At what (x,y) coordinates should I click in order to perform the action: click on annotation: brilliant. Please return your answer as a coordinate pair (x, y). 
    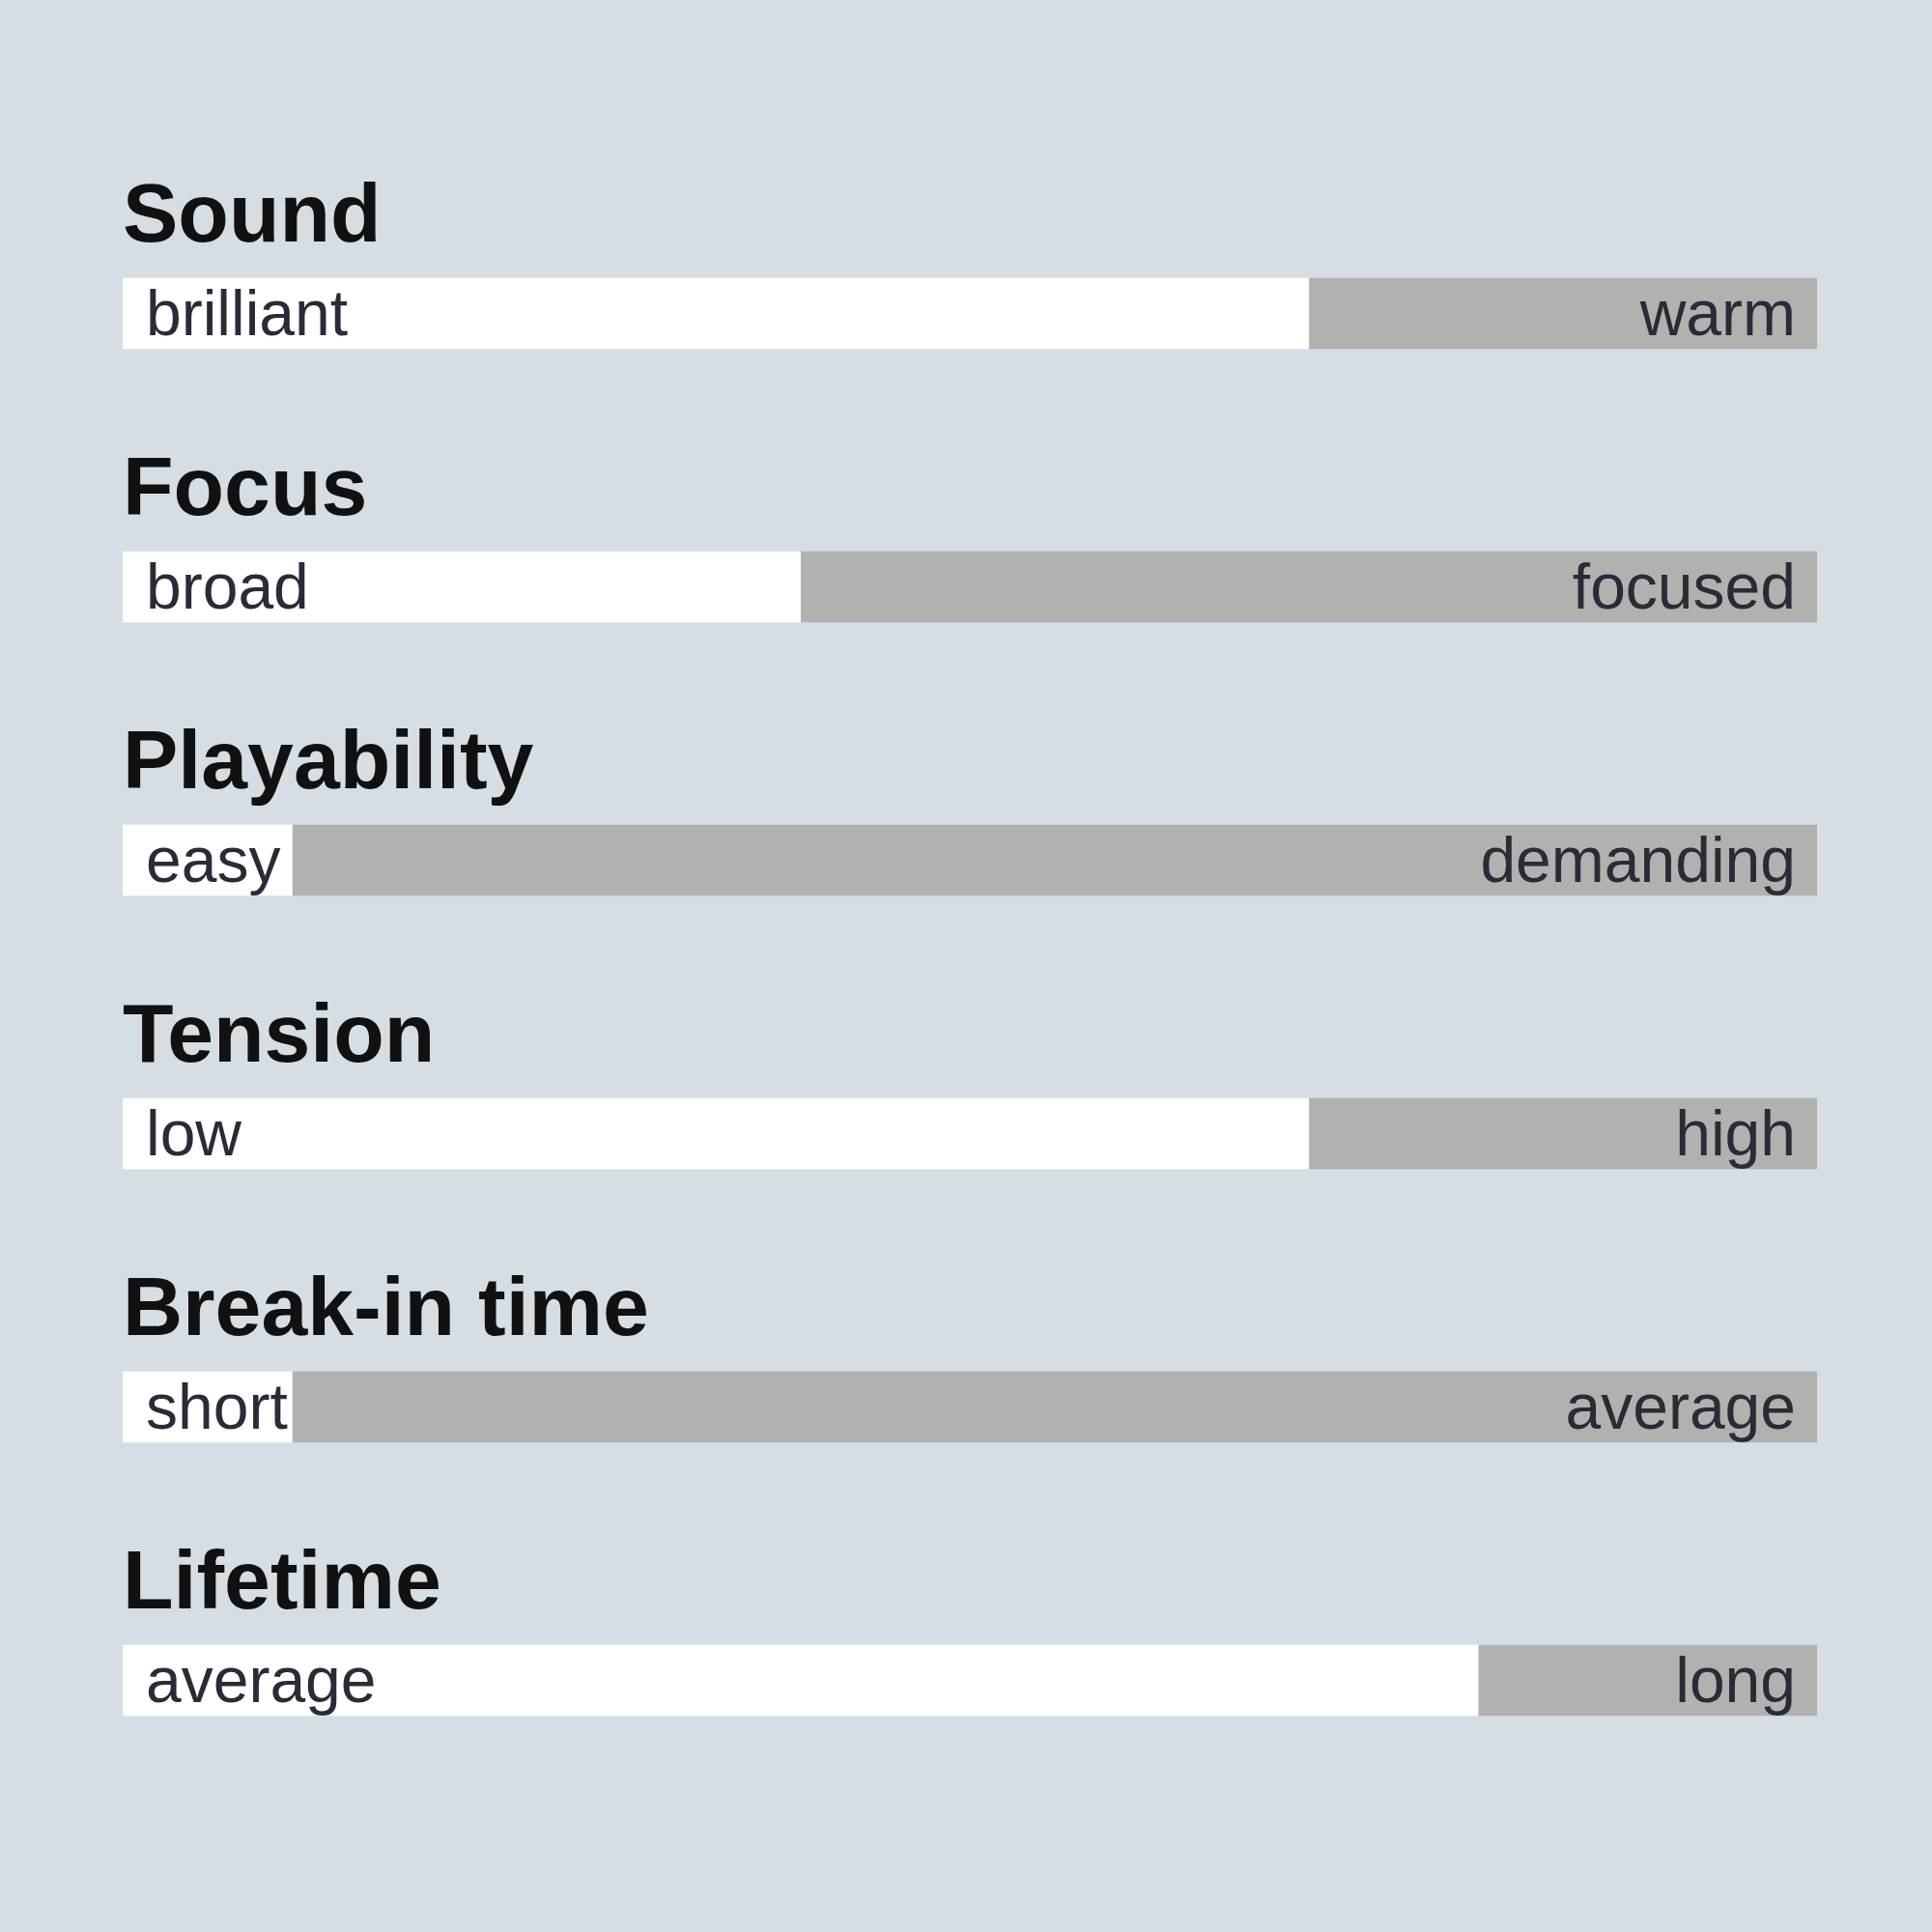
    Looking at the image, I should click on (248, 313).